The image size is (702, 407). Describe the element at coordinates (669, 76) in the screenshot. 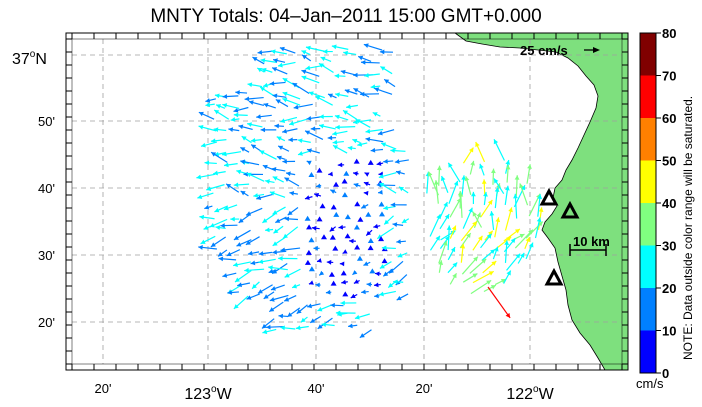

I see `colorbar-tick-label: 70` at that location.